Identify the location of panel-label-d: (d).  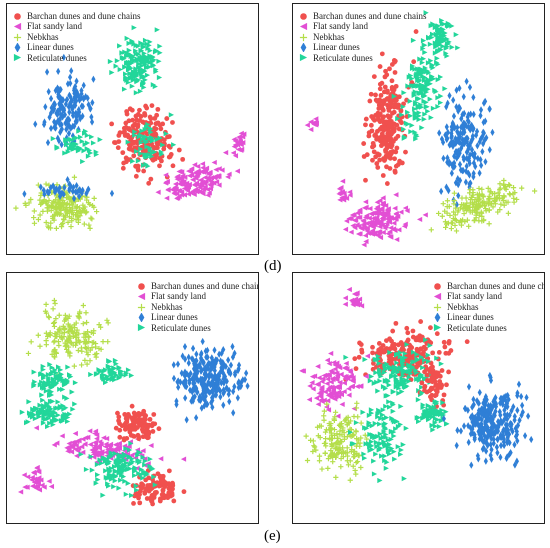
(273, 266).